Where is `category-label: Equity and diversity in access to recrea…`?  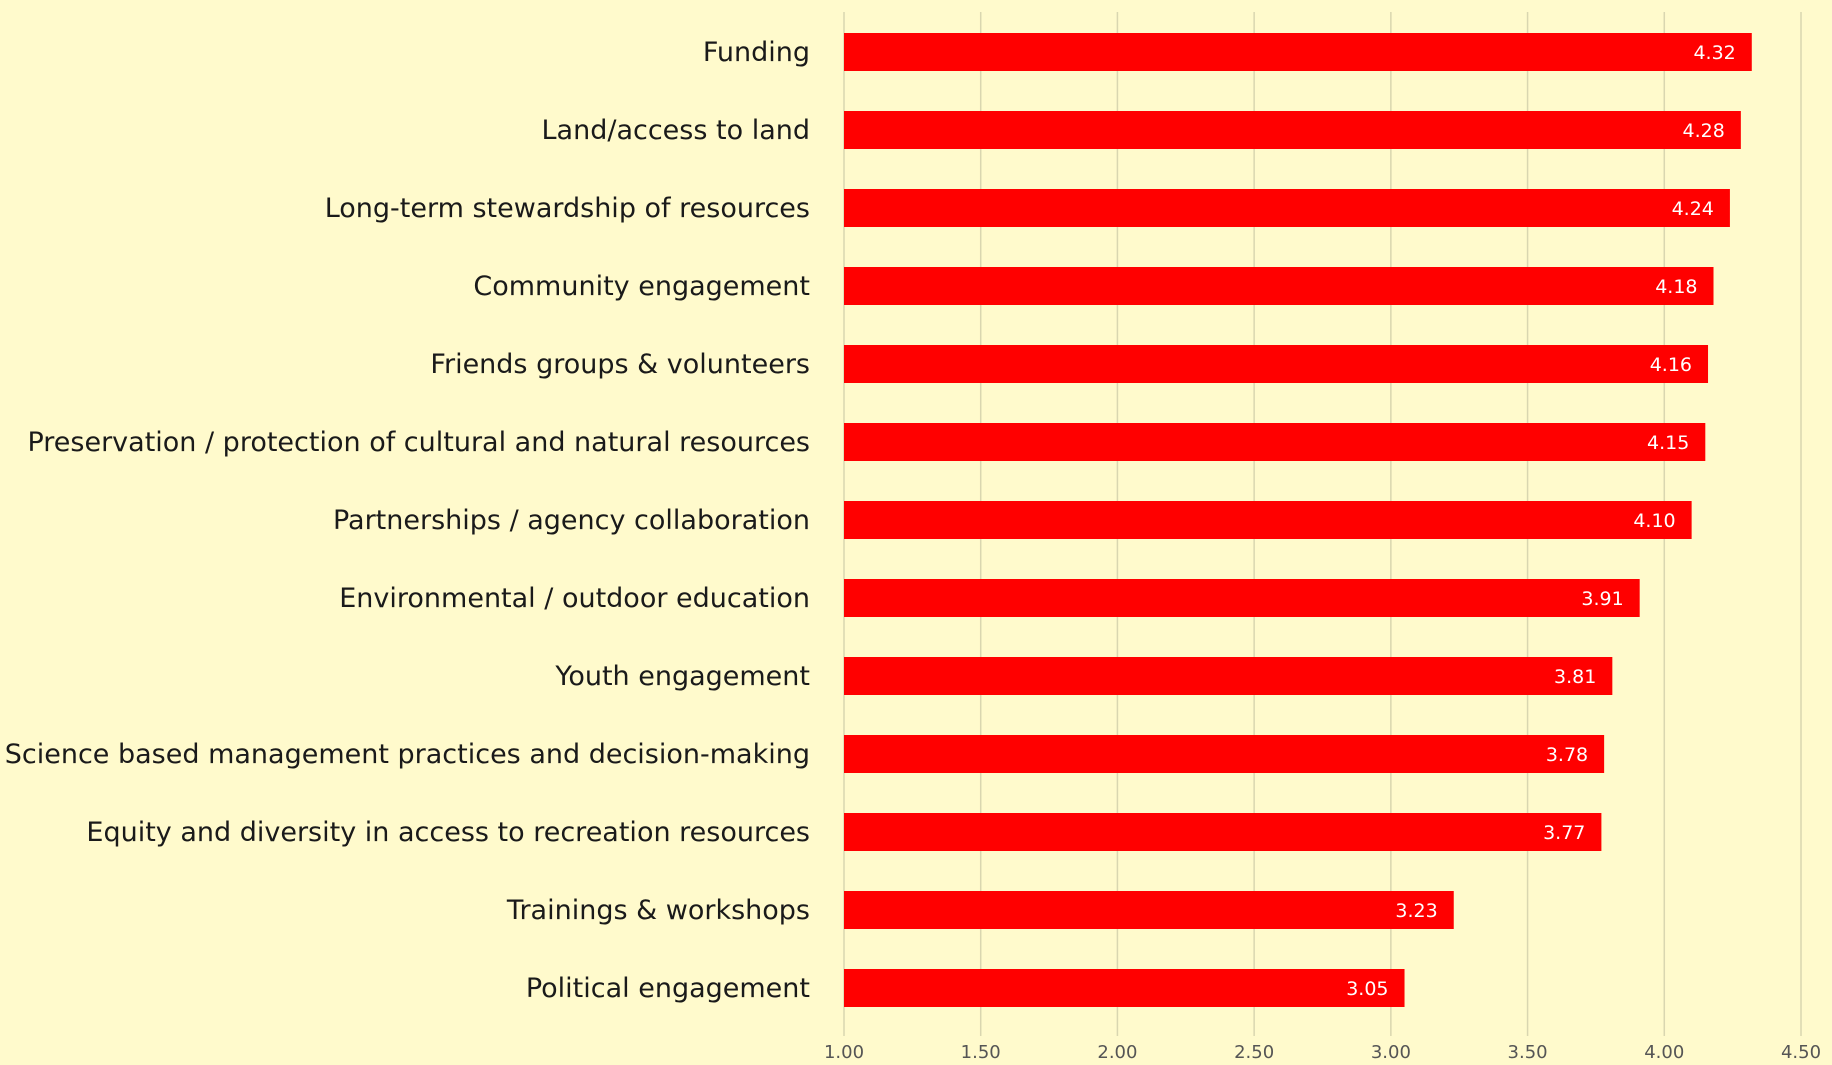 category-label: Equity and diversity in access to recrea… is located at coordinates (448, 832).